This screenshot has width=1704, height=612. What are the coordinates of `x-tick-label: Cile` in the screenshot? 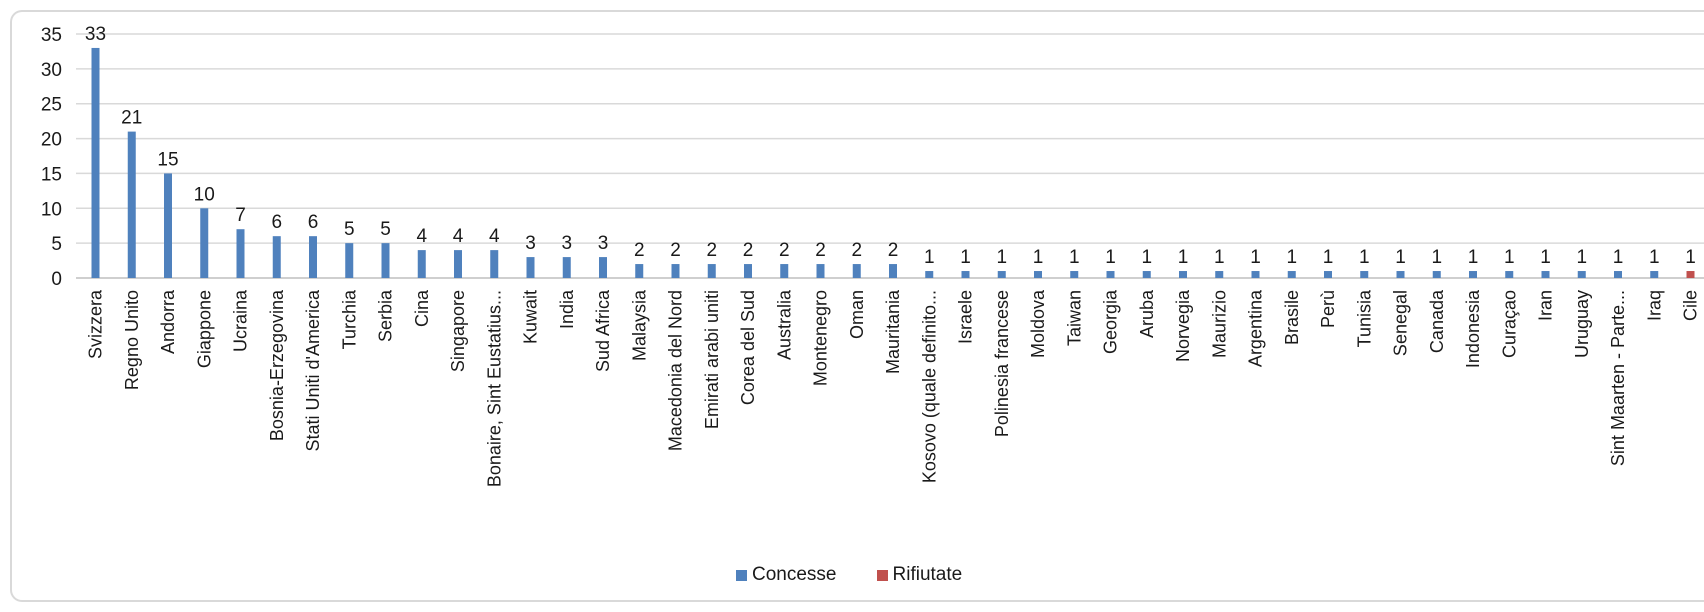 It's located at (1691, 305).